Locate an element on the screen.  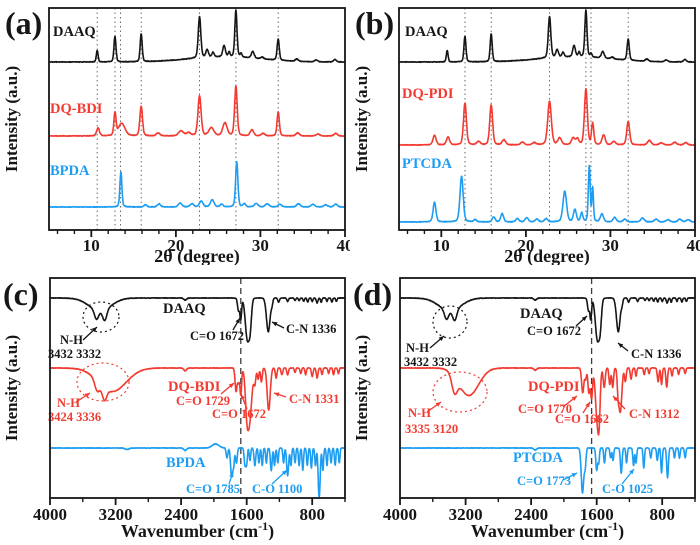
annotation-text: 3424 3336 is located at coordinates (74, 417).